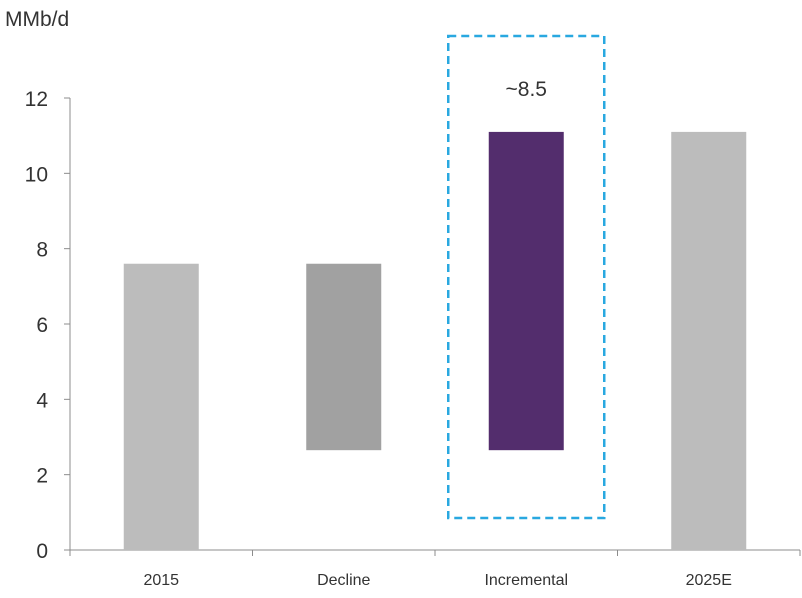  What do you see at coordinates (161, 406) in the screenshot?
I see `bar-2015` at bounding box center [161, 406].